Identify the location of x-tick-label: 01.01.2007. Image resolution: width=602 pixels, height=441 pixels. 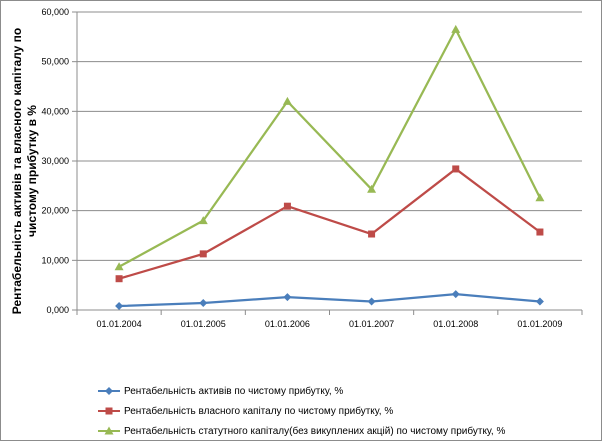
(371, 324).